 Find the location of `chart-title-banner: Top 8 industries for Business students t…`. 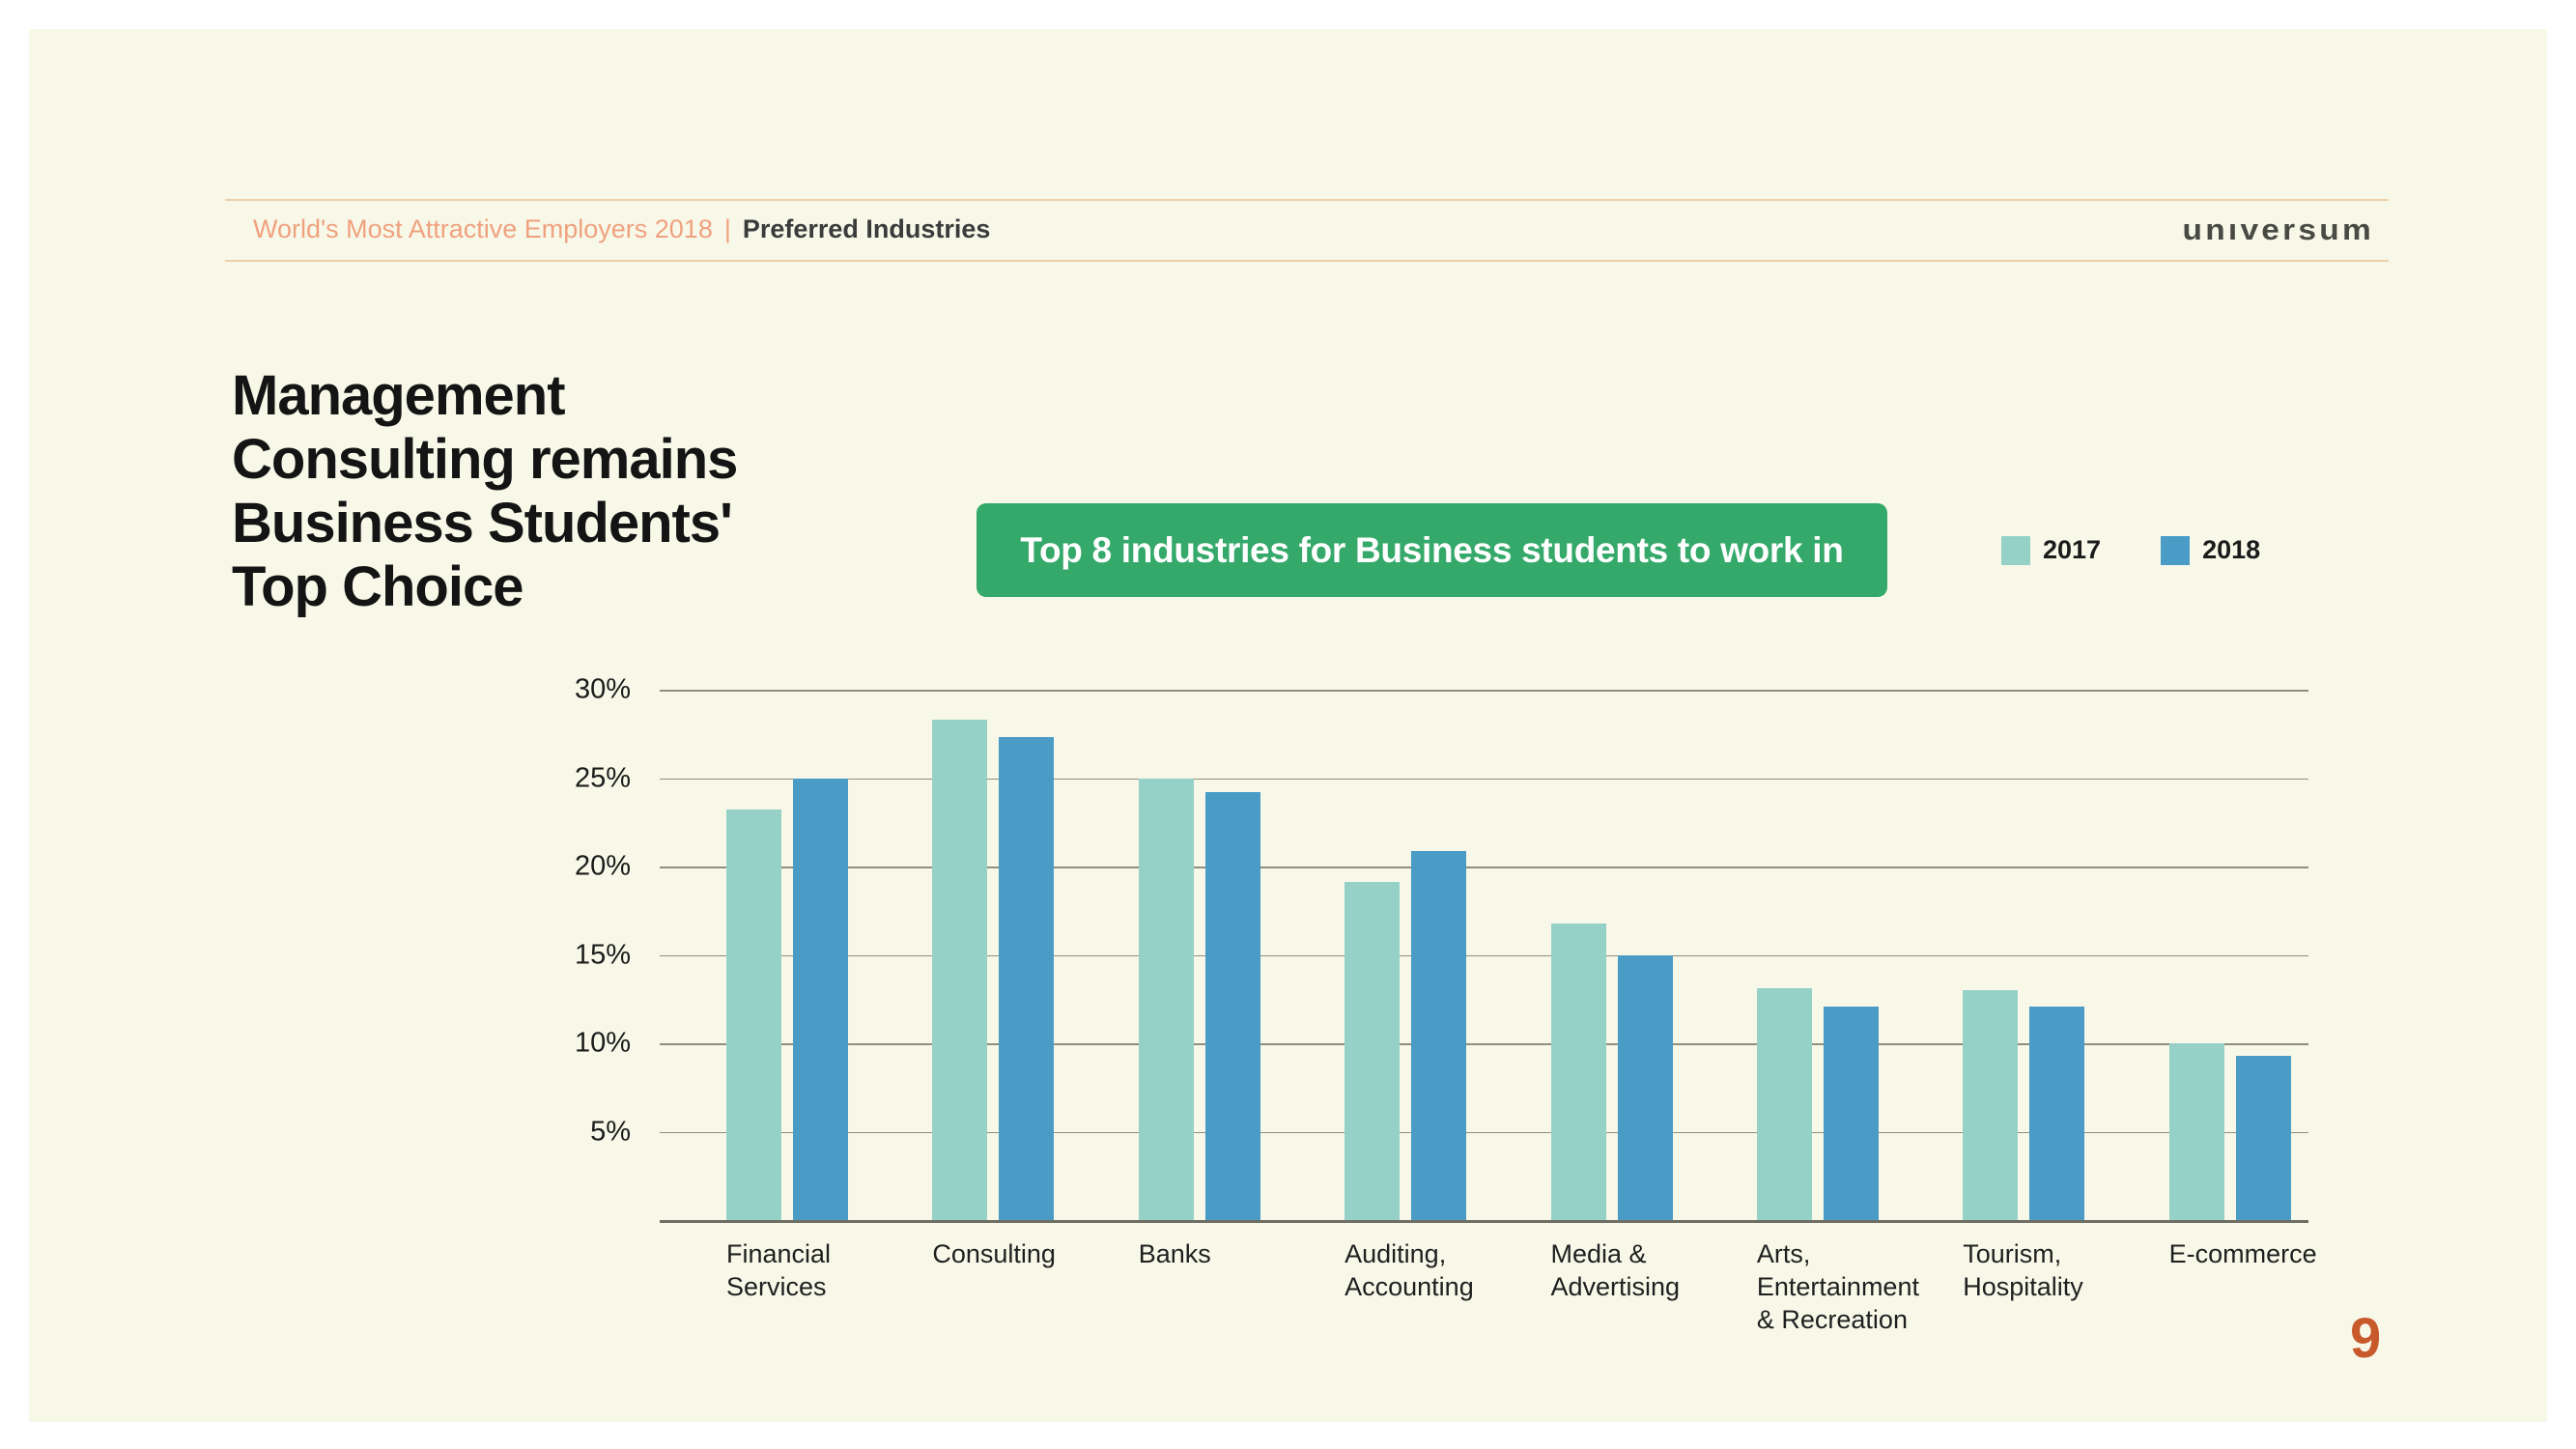

chart-title-banner: Top 8 industries for Business students t… is located at coordinates (1432, 550).